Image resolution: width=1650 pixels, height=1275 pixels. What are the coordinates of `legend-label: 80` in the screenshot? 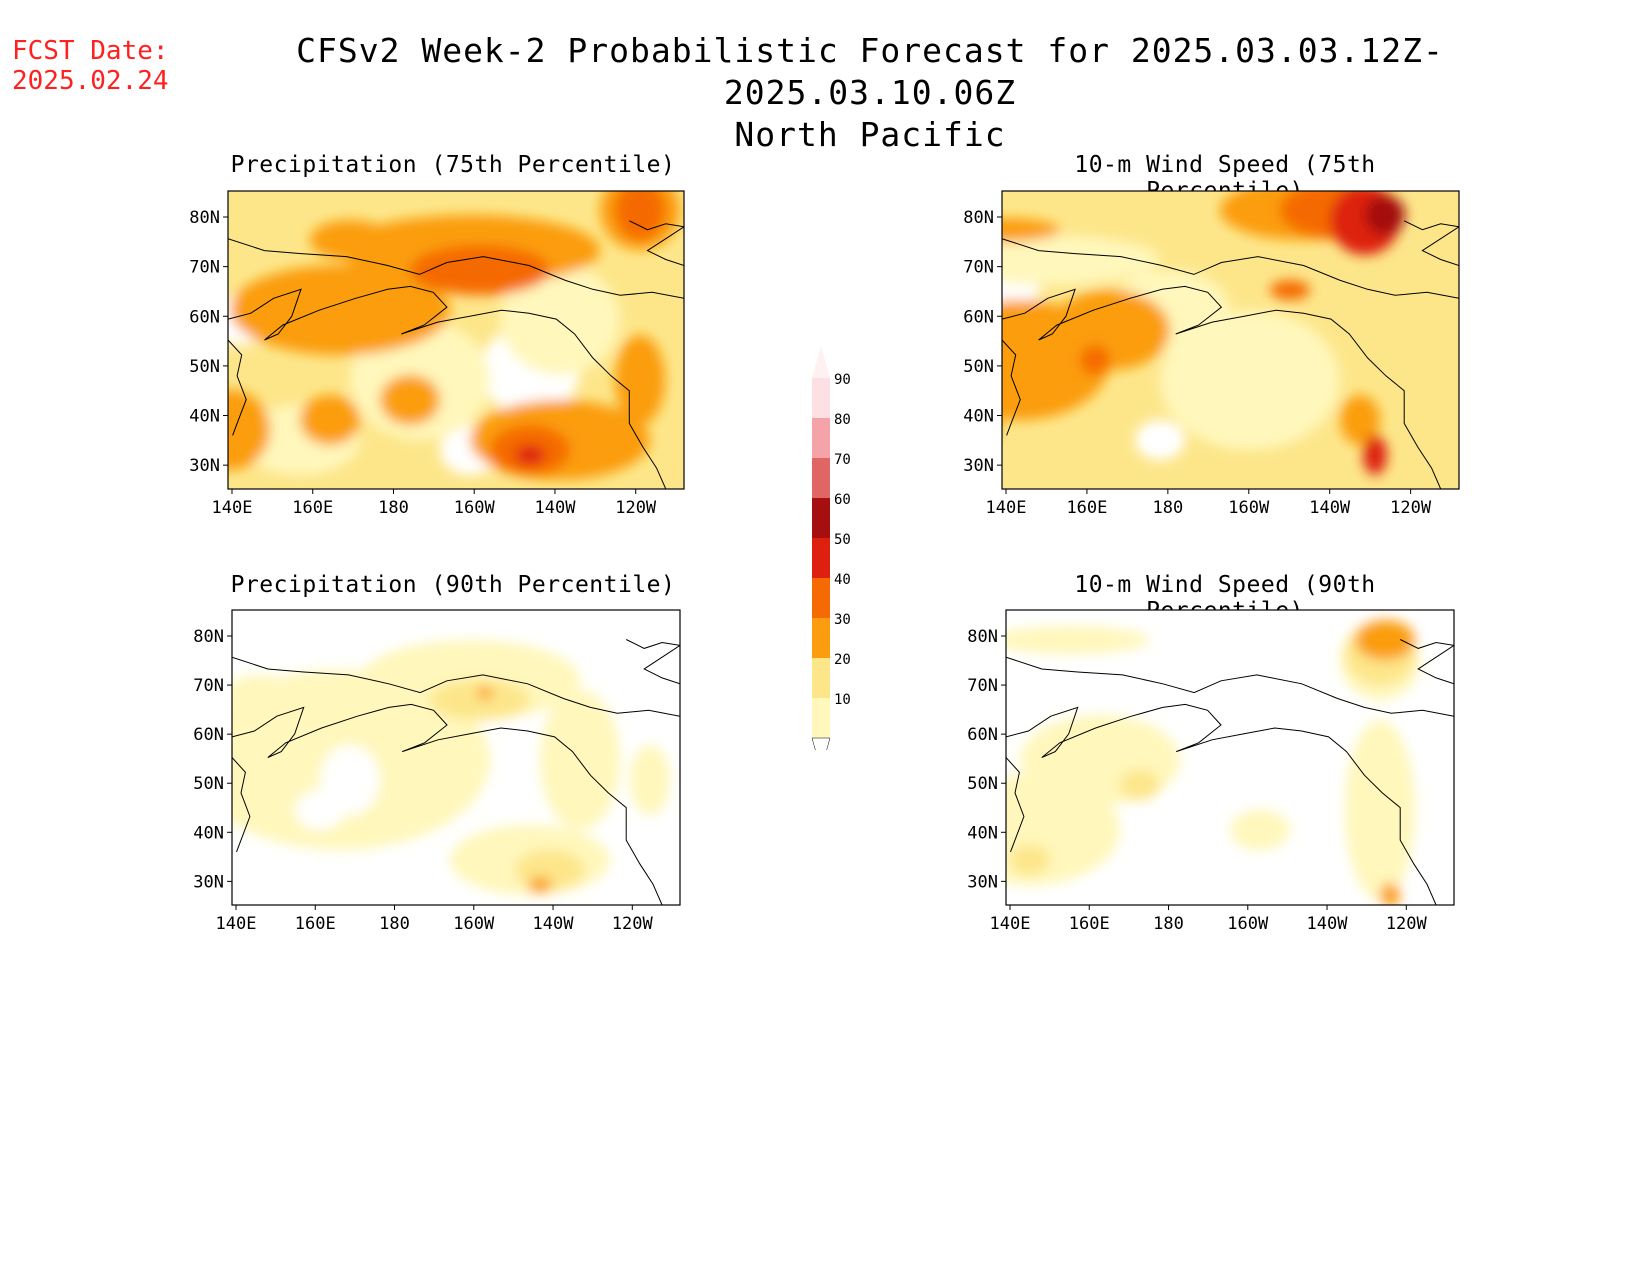 It's located at (842, 420).